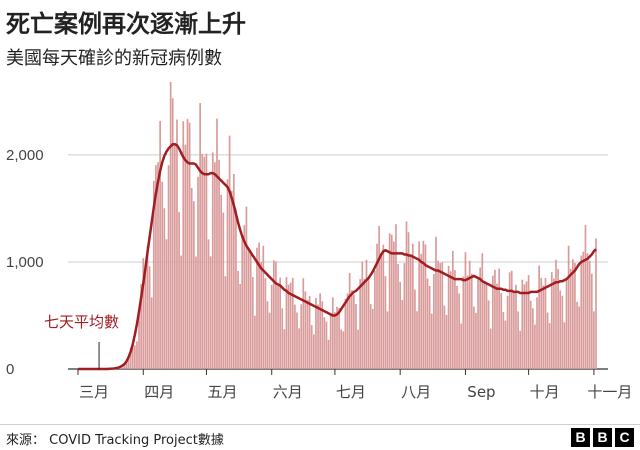 The width and height of the screenshot is (640, 450). Describe the element at coordinates (25, 262) in the screenshot. I see `y-tick-label: 1,000` at that location.